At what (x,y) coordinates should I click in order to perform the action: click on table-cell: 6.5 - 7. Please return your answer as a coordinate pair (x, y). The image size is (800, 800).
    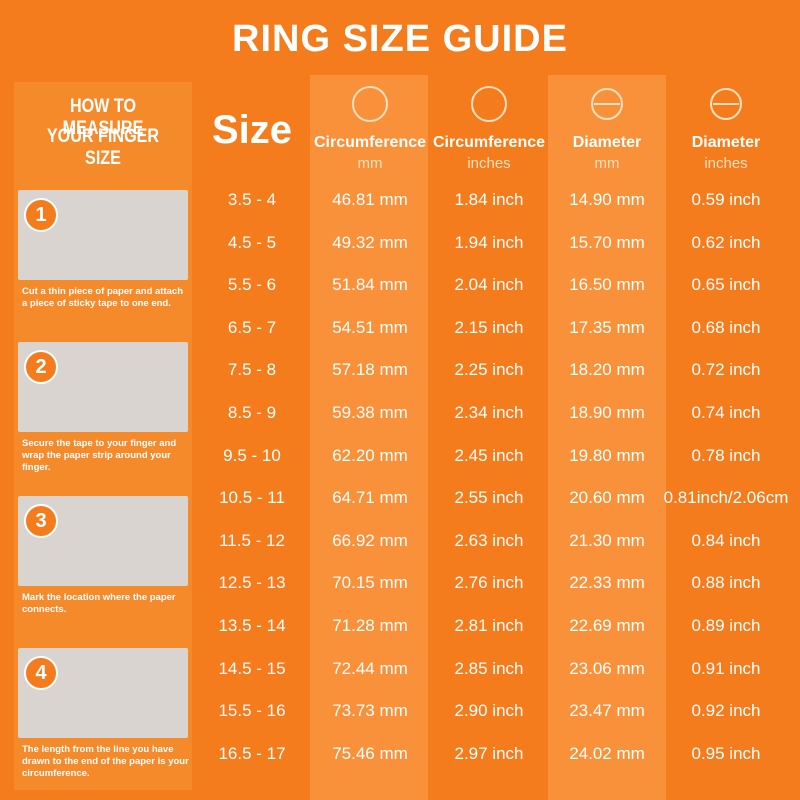
    Looking at the image, I should click on (252, 327).